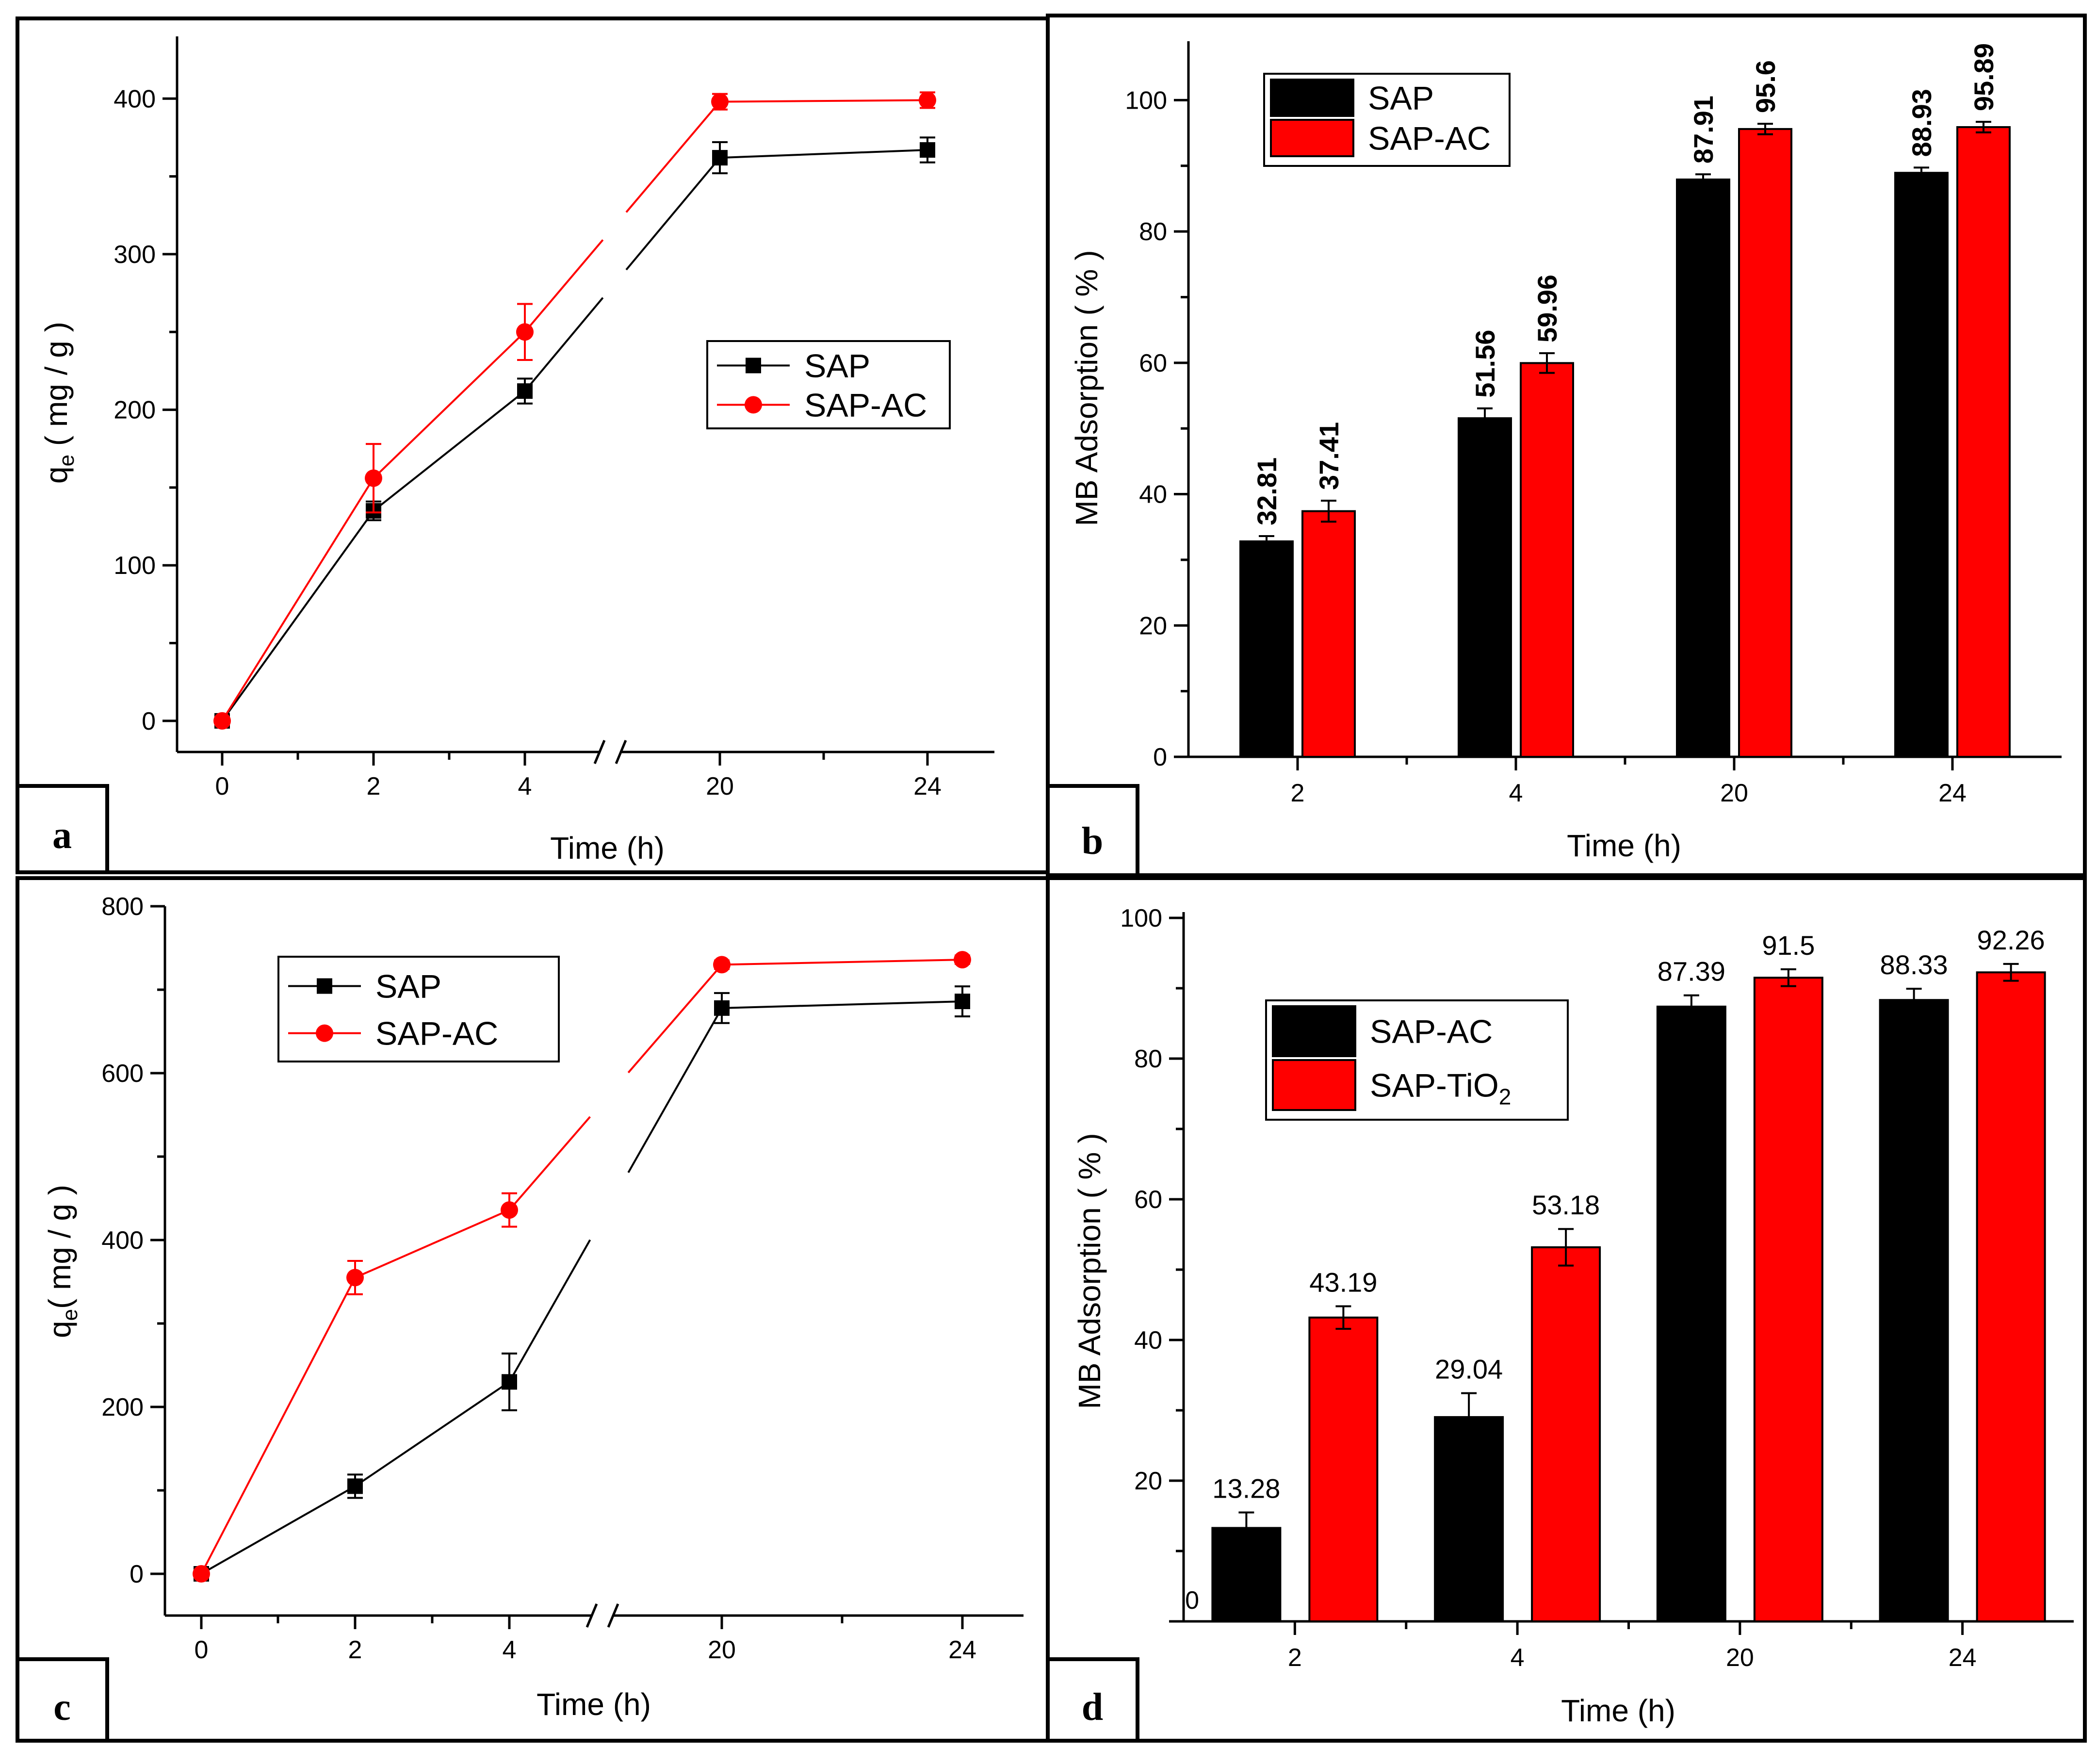 This screenshot has width=2097, height=1764. I want to click on data-label: 91.5, so click(1788, 945).